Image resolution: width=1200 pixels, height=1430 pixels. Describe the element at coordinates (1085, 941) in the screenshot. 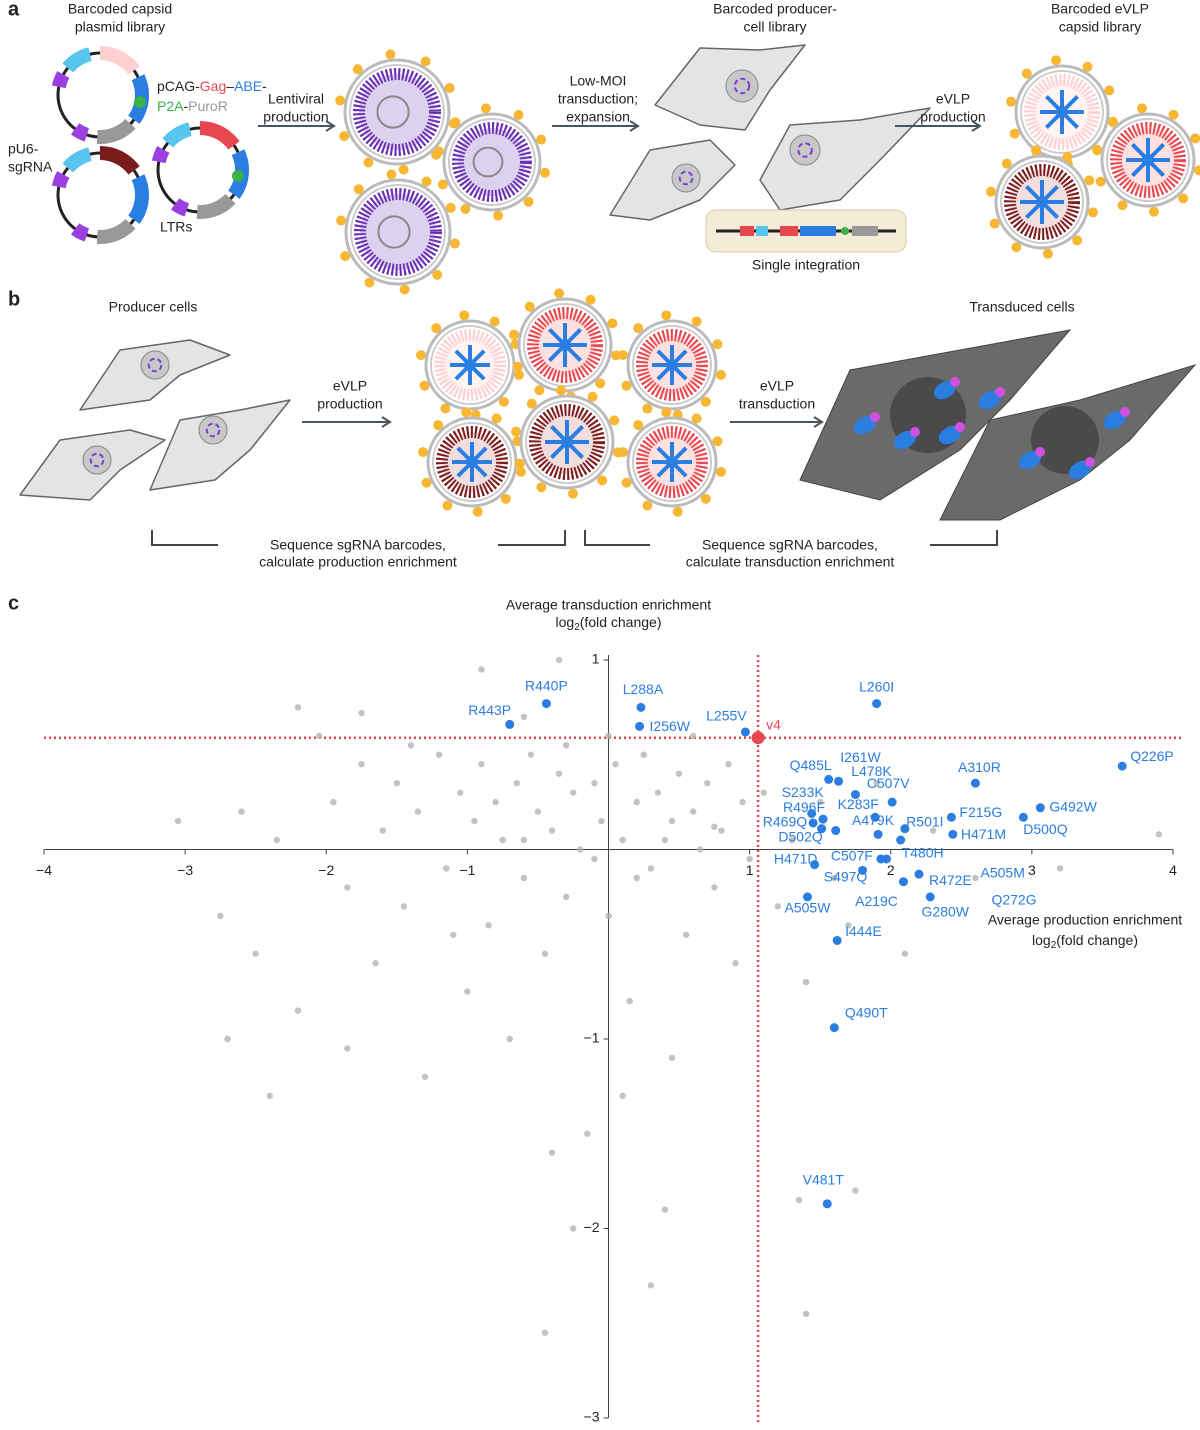

I see `x-axis-label: log2(fold change)` at that location.